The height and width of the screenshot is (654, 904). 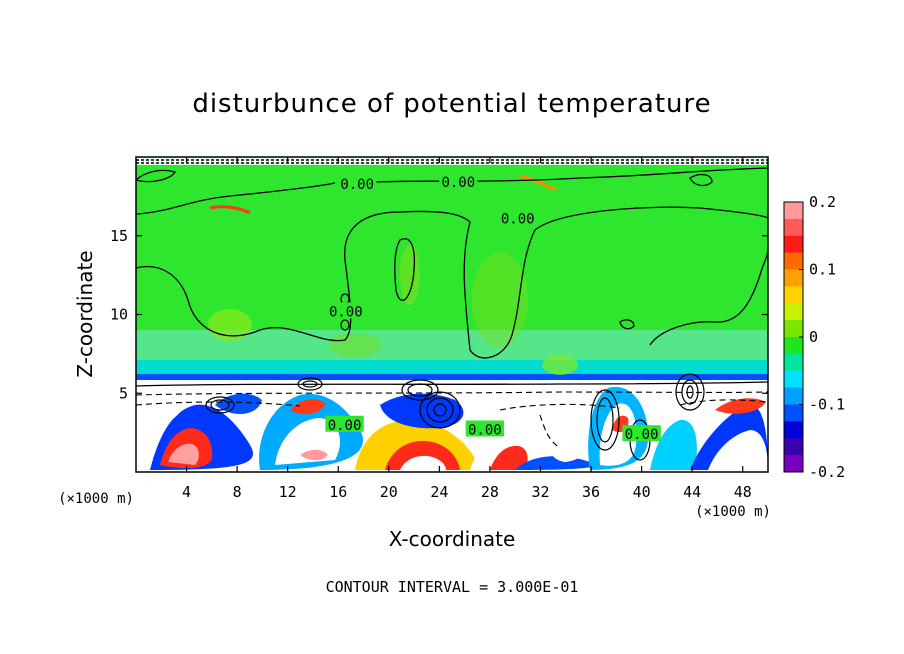 What do you see at coordinates (119, 236) in the screenshot?
I see `y-tick-label: 15` at bounding box center [119, 236].